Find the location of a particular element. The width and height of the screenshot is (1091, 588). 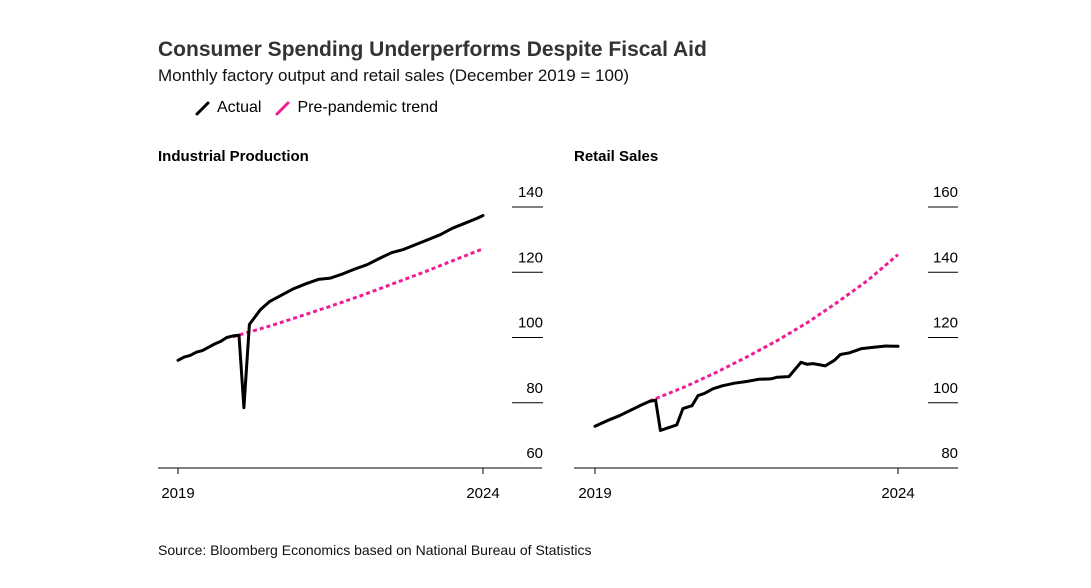

legend: Actual Pre-pandemic trend is located at coordinates (323, 108).